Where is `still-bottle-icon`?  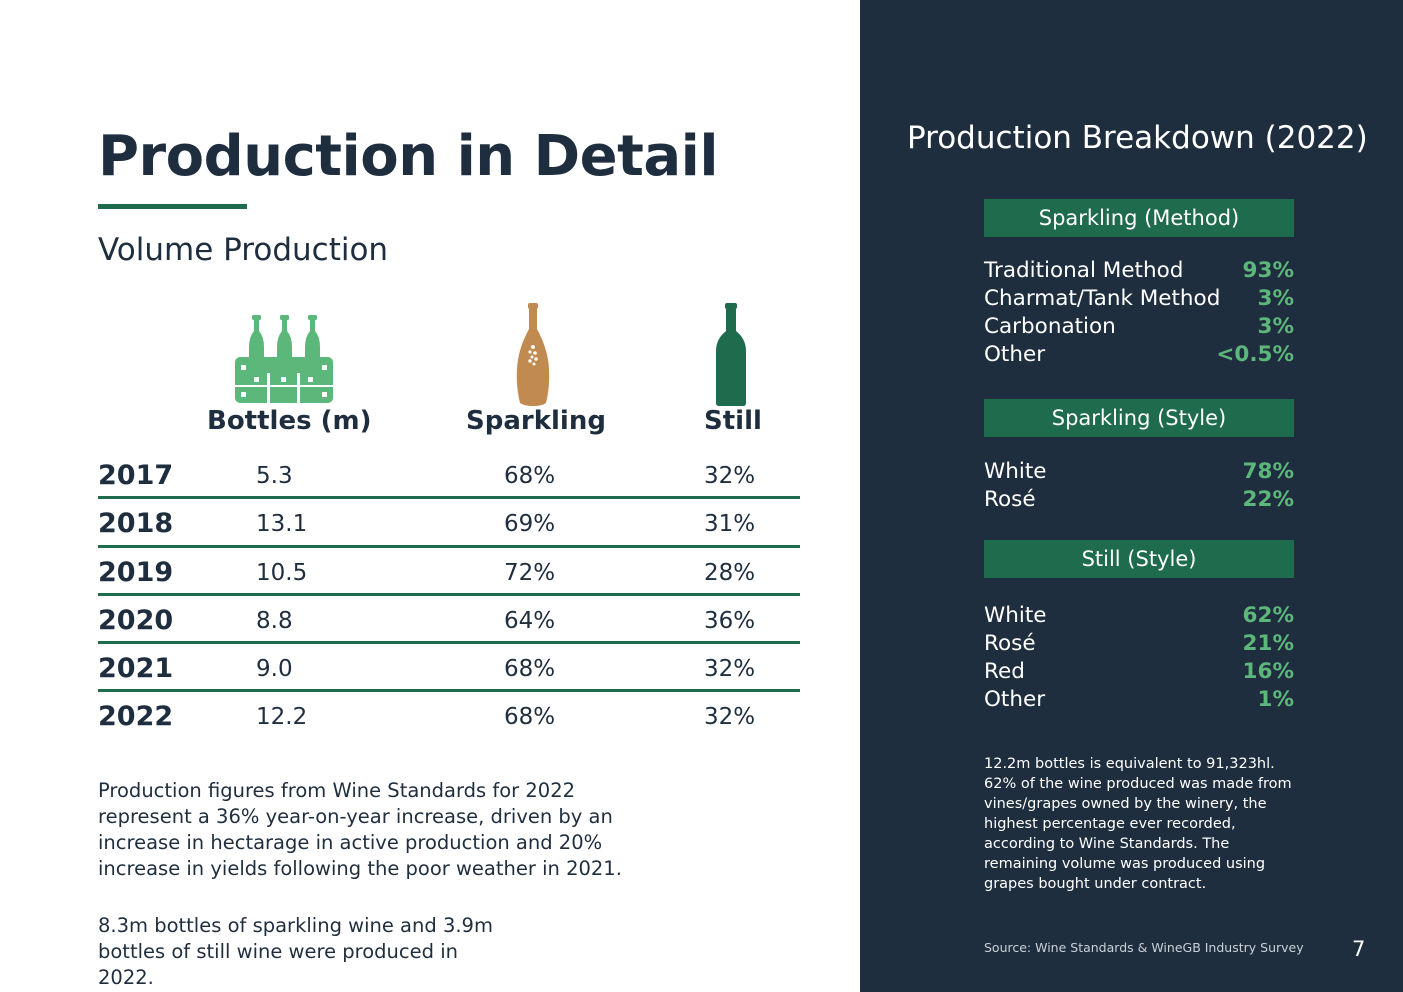
still-bottle-icon is located at coordinates (731, 354).